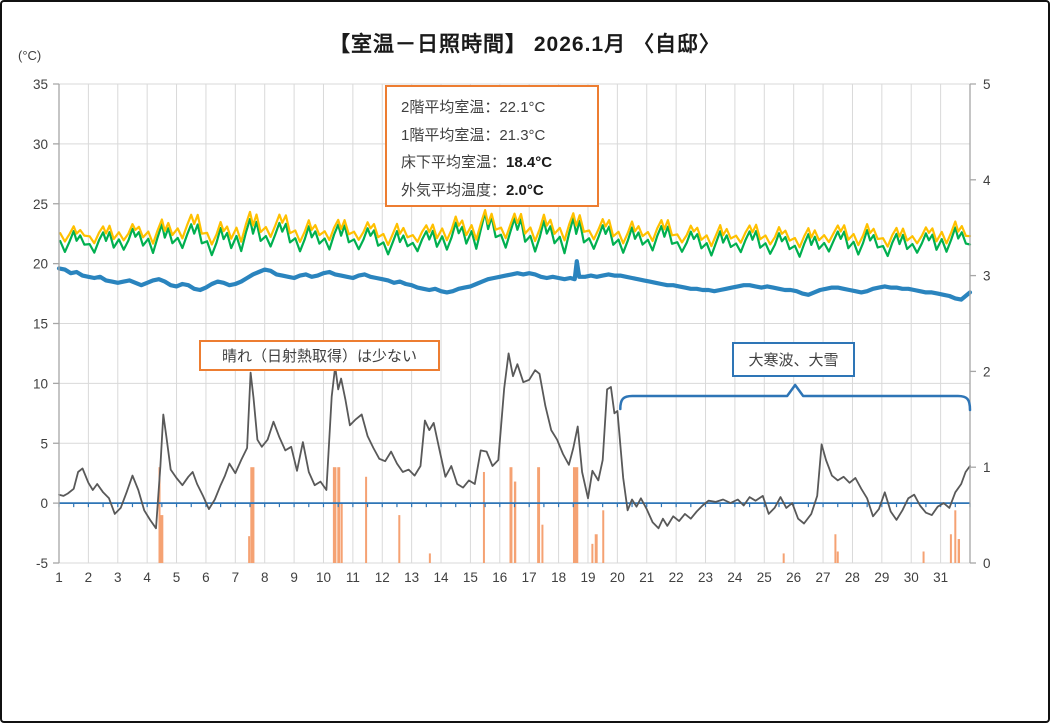 The height and width of the screenshot is (723, 1050). Describe the element at coordinates (558, 577) in the screenshot. I see `x-axis-tick-label: 18` at that location.